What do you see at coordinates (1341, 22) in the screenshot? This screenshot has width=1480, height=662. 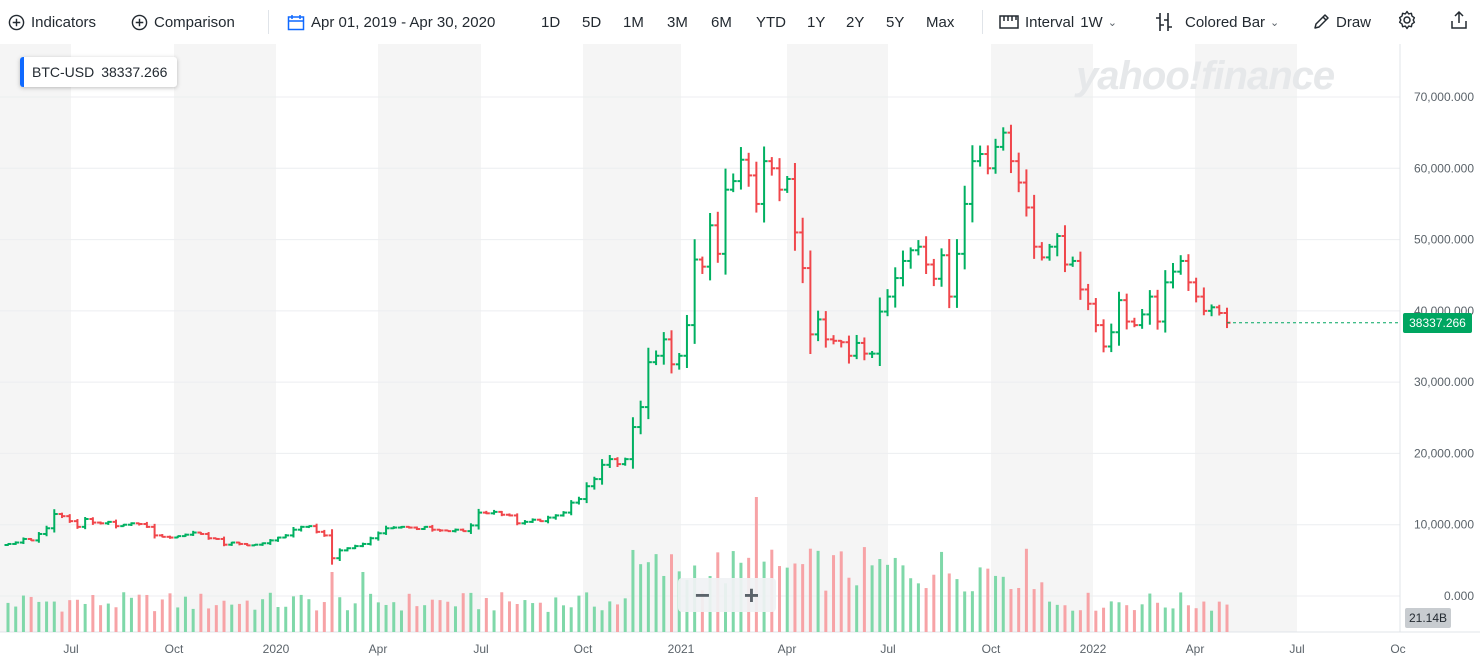 I see `draw-button: Draw` at bounding box center [1341, 22].